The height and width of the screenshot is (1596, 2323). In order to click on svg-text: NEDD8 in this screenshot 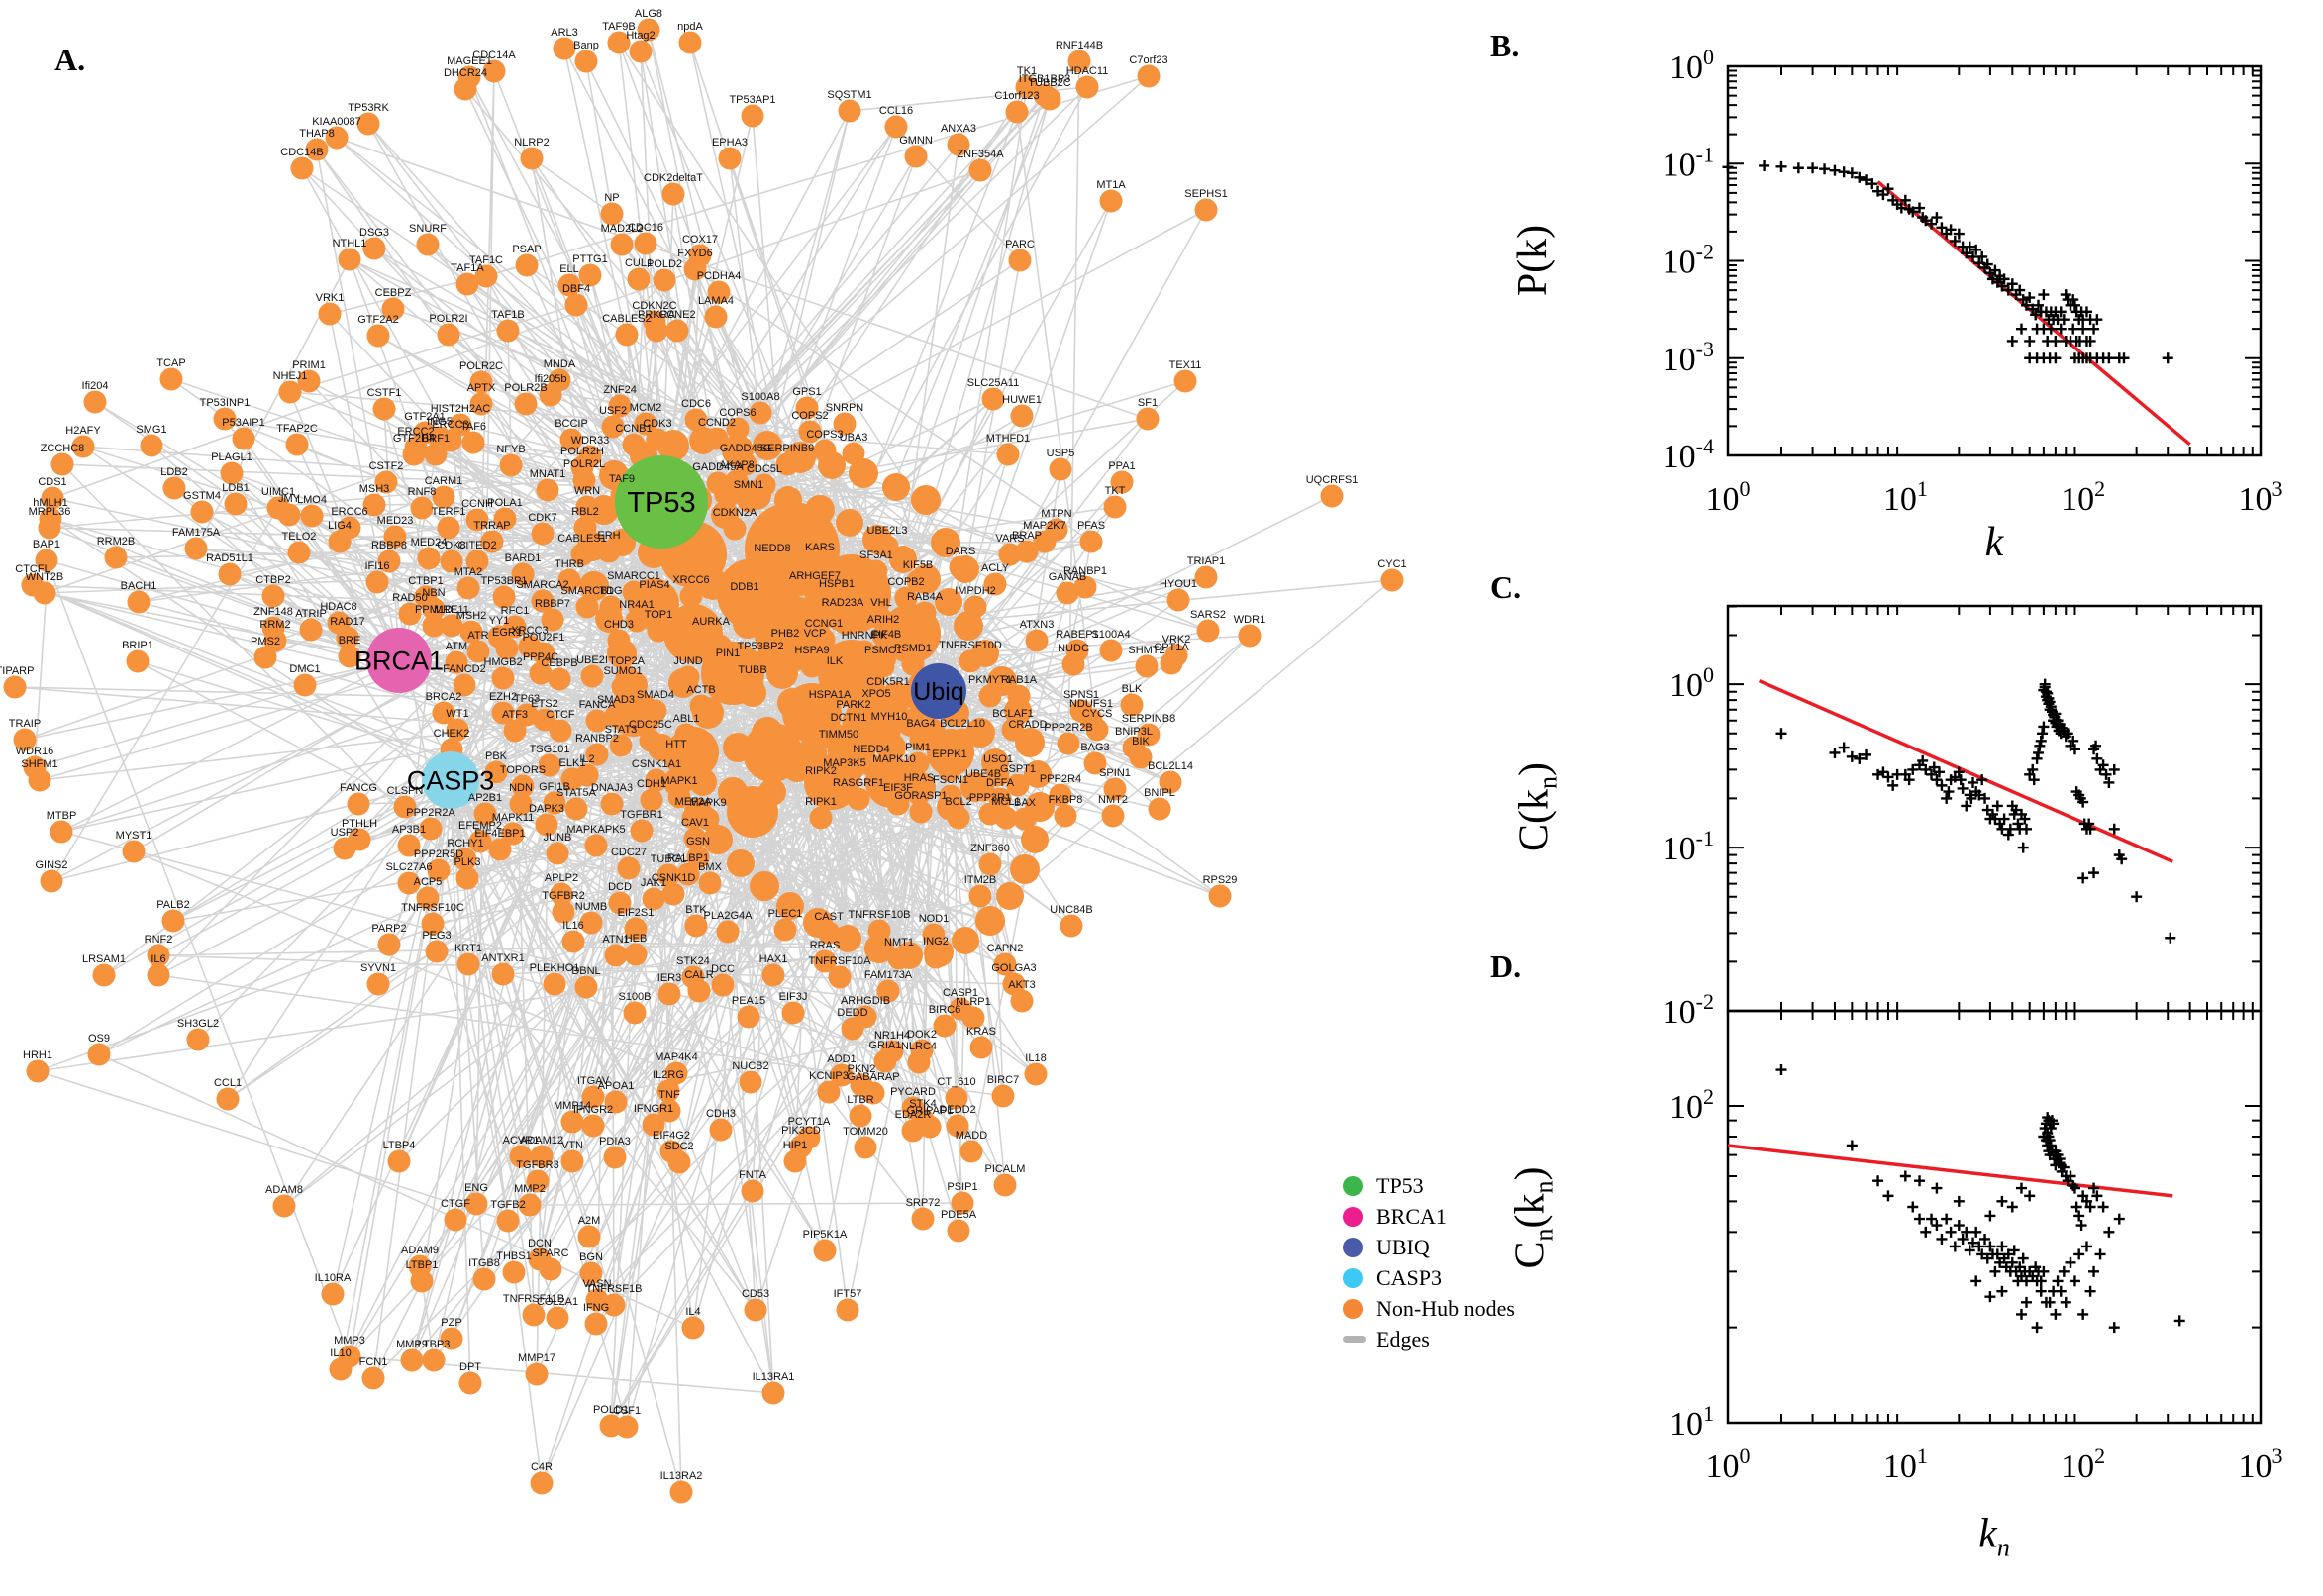, I will do `click(772, 548)`.